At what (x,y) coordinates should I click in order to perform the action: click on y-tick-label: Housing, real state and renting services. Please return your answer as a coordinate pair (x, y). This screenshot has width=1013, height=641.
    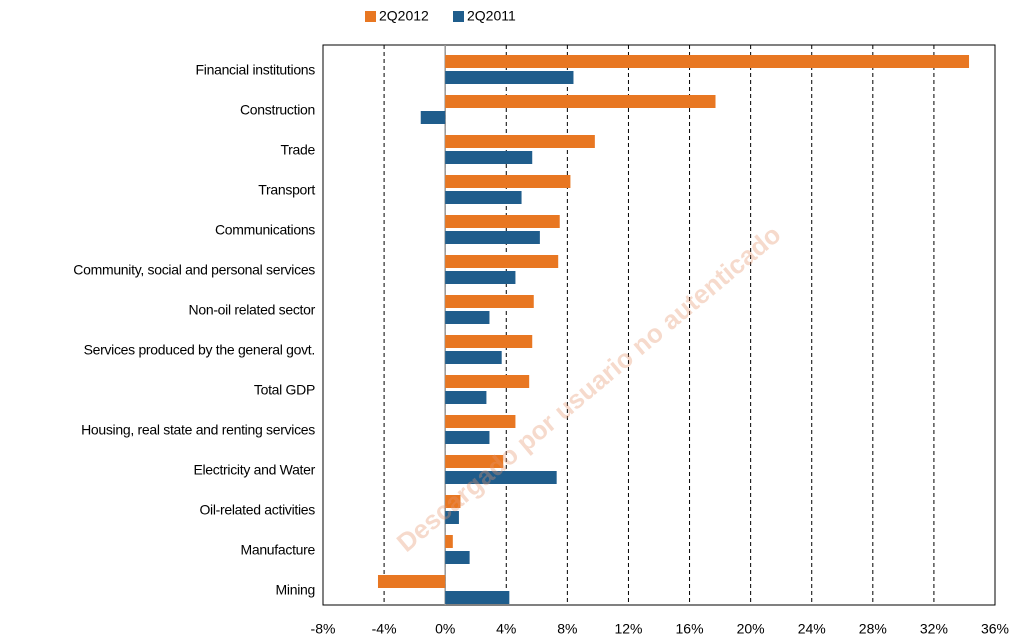
    Looking at the image, I should click on (198, 430).